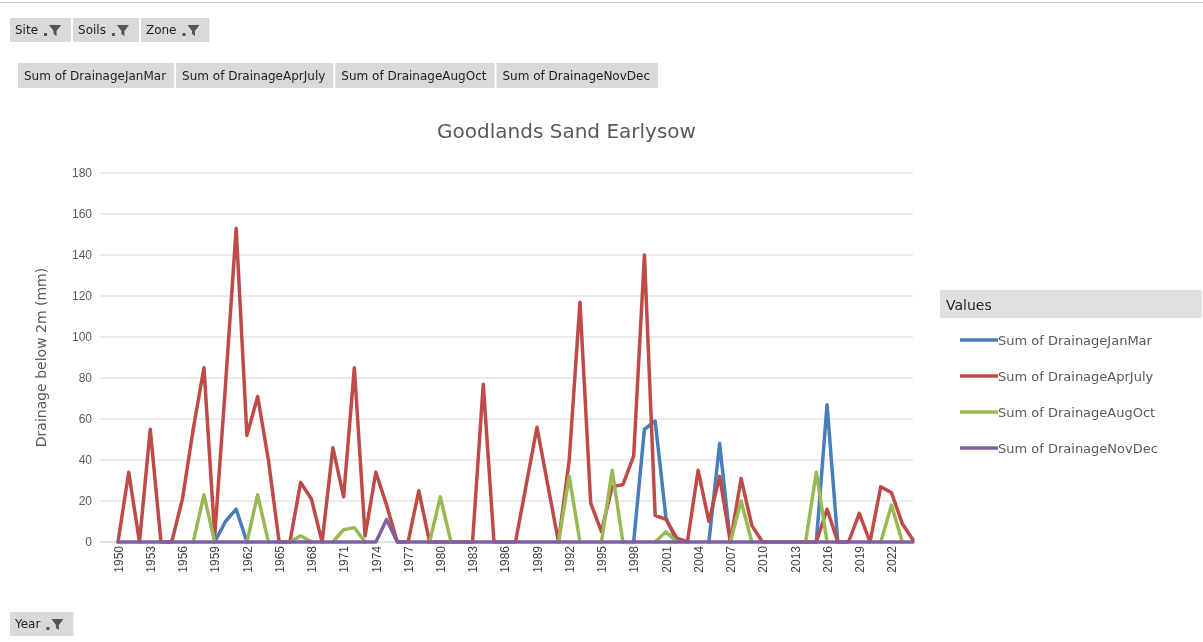  What do you see at coordinates (150, 559) in the screenshot?
I see `x-tick-label: 1953` at bounding box center [150, 559].